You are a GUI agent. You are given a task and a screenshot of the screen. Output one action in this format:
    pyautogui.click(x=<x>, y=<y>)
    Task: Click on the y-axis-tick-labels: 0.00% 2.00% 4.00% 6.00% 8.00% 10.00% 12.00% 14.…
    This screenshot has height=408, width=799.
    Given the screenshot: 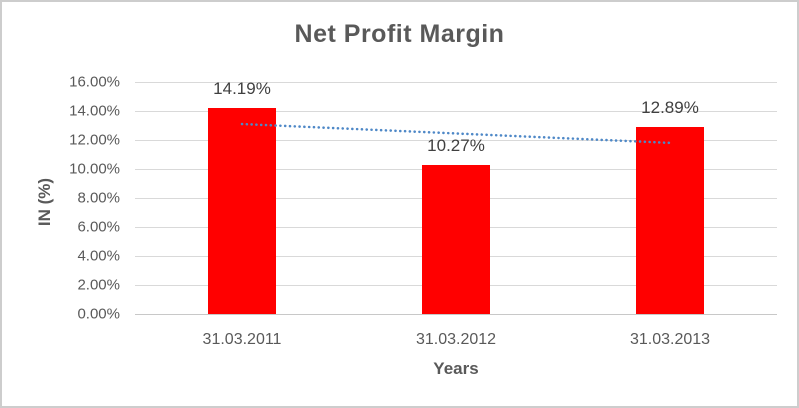 What is the action you would take?
    pyautogui.click(x=61, y=198)
    